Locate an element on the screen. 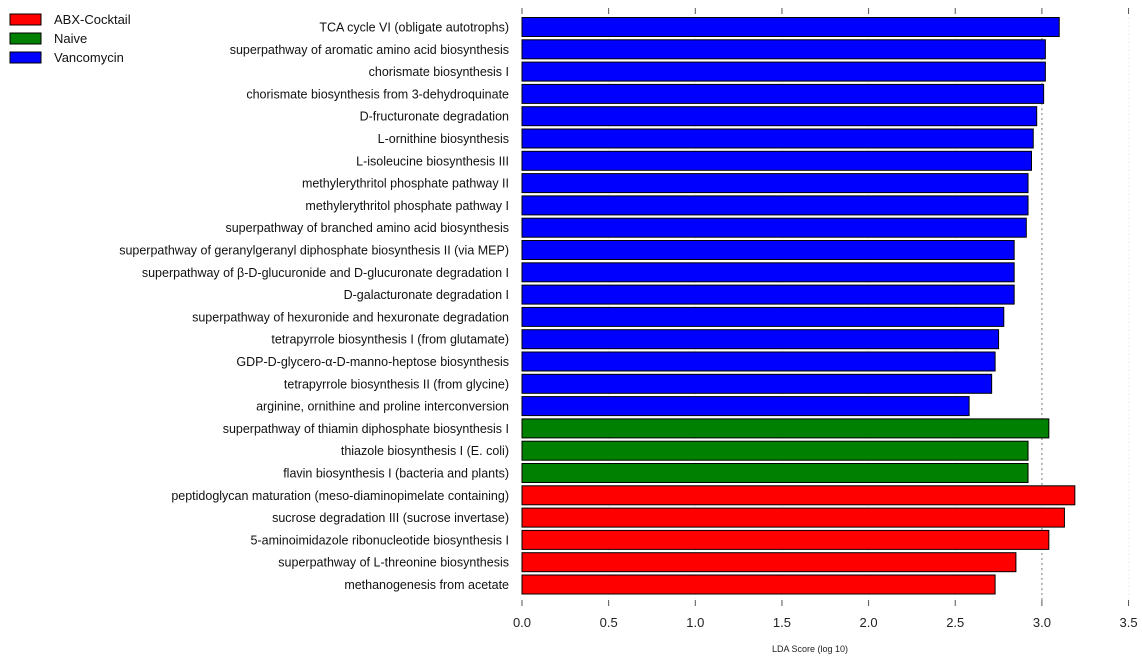  category-label: D-fructuronate degradation is located at coordinates (434, 117).